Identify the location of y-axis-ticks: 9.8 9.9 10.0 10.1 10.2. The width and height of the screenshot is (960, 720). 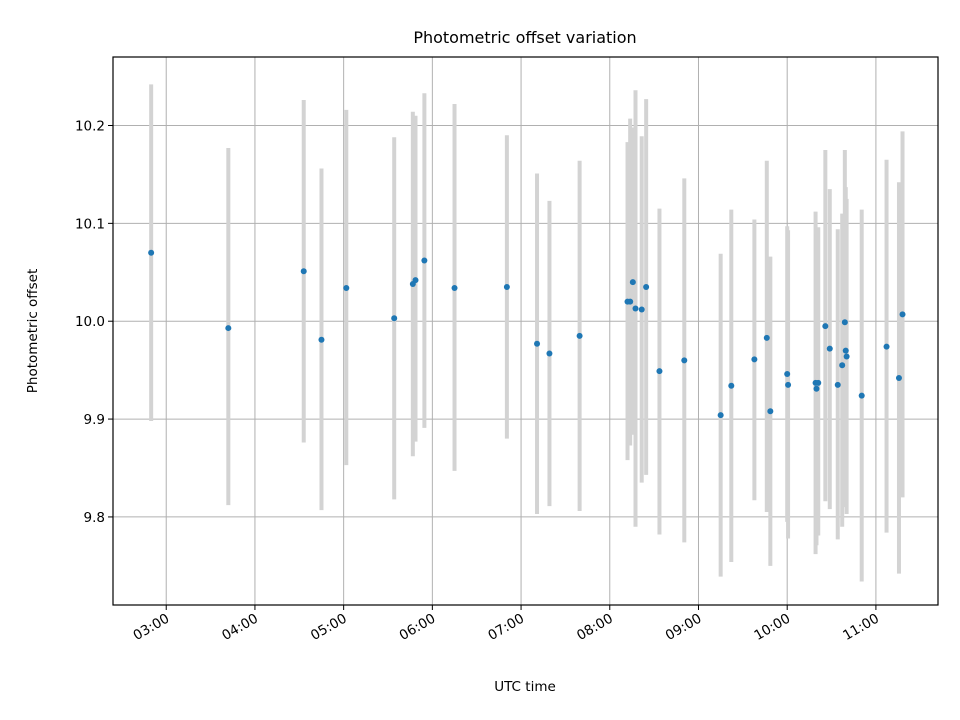
(94, 322).